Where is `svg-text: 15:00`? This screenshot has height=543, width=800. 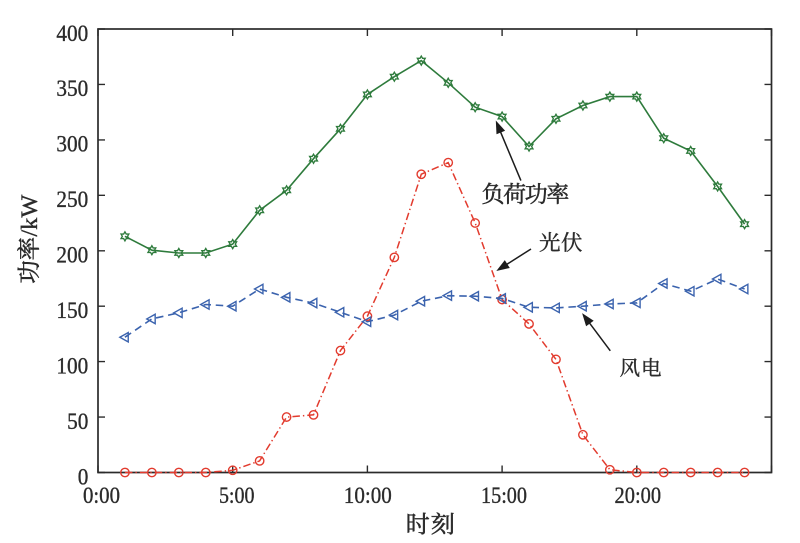 svg-text: 15:00 is located at coordinates (504, 496).